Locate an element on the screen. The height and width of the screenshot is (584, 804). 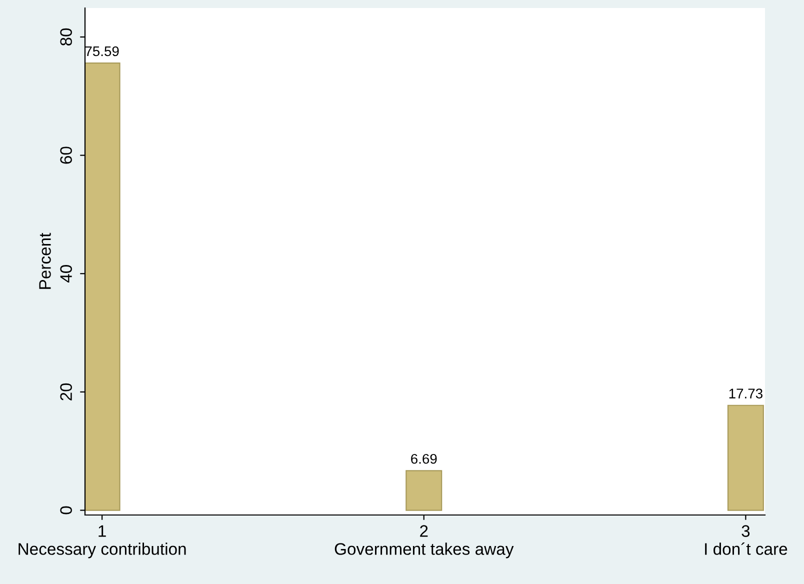
y-tick-label: 40 is located at coordinates (66, 274).